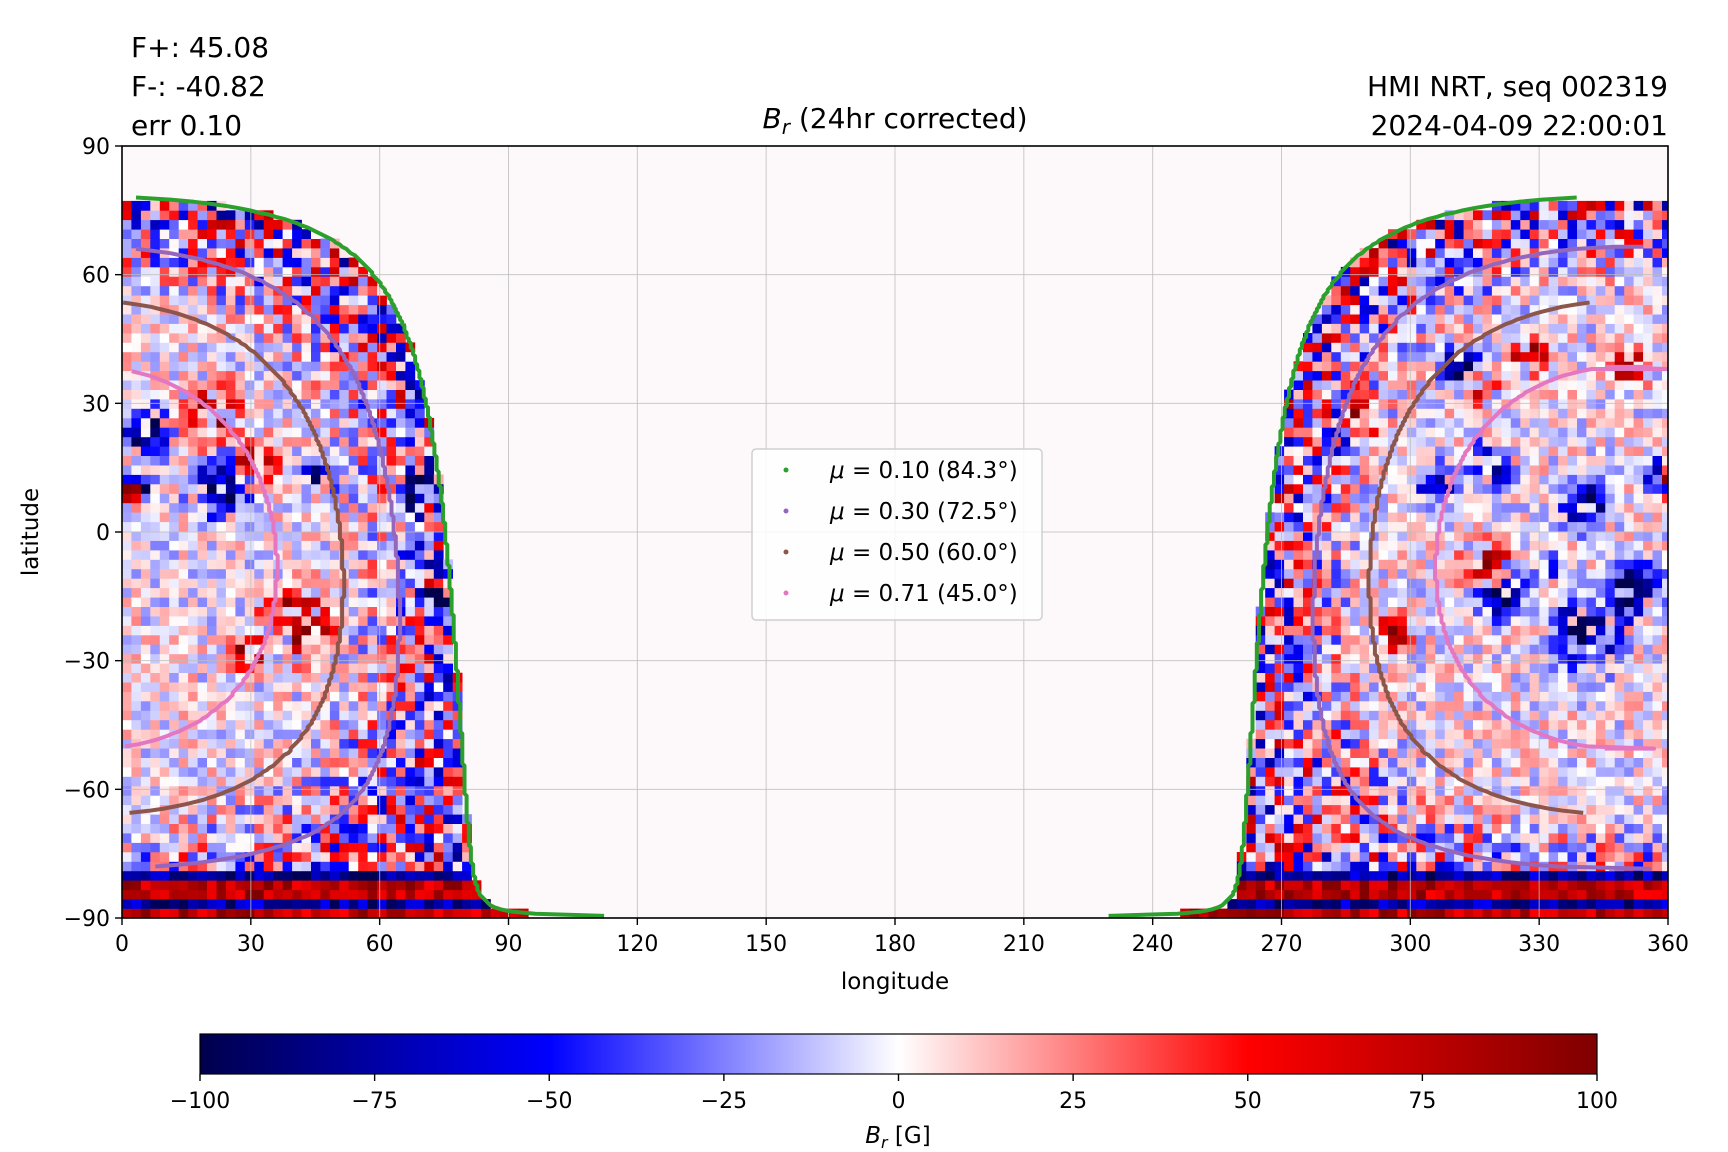 This screenshot has width=1728, height=1152. I want to click on mu-contour-1-east, so click(1481, 557).